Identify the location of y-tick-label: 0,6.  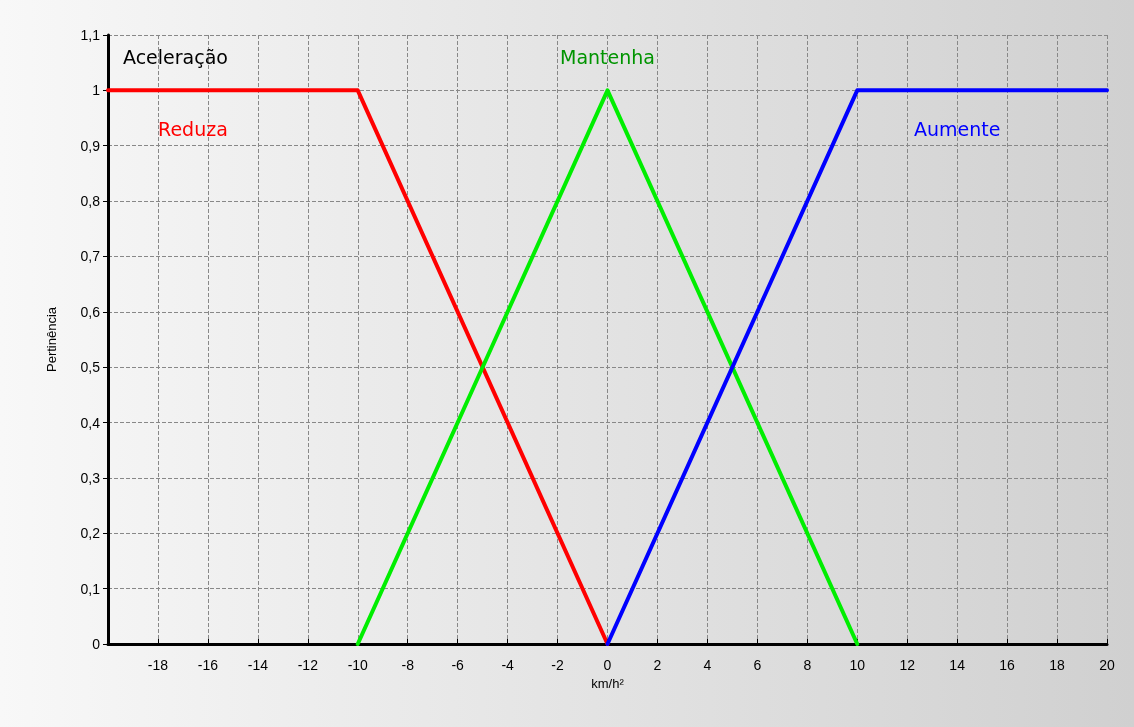
(90, 311).